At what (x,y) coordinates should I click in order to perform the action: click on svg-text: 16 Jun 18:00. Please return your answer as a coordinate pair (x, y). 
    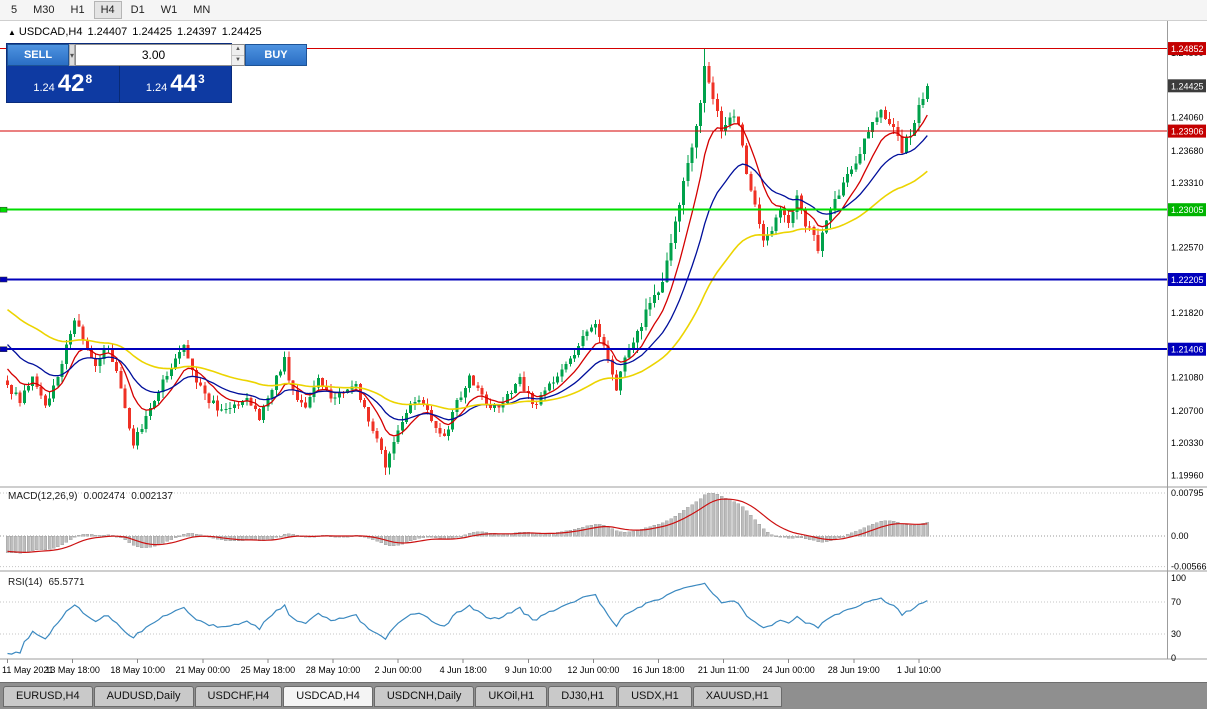
    Looking at the image, I should click on (658, 670).